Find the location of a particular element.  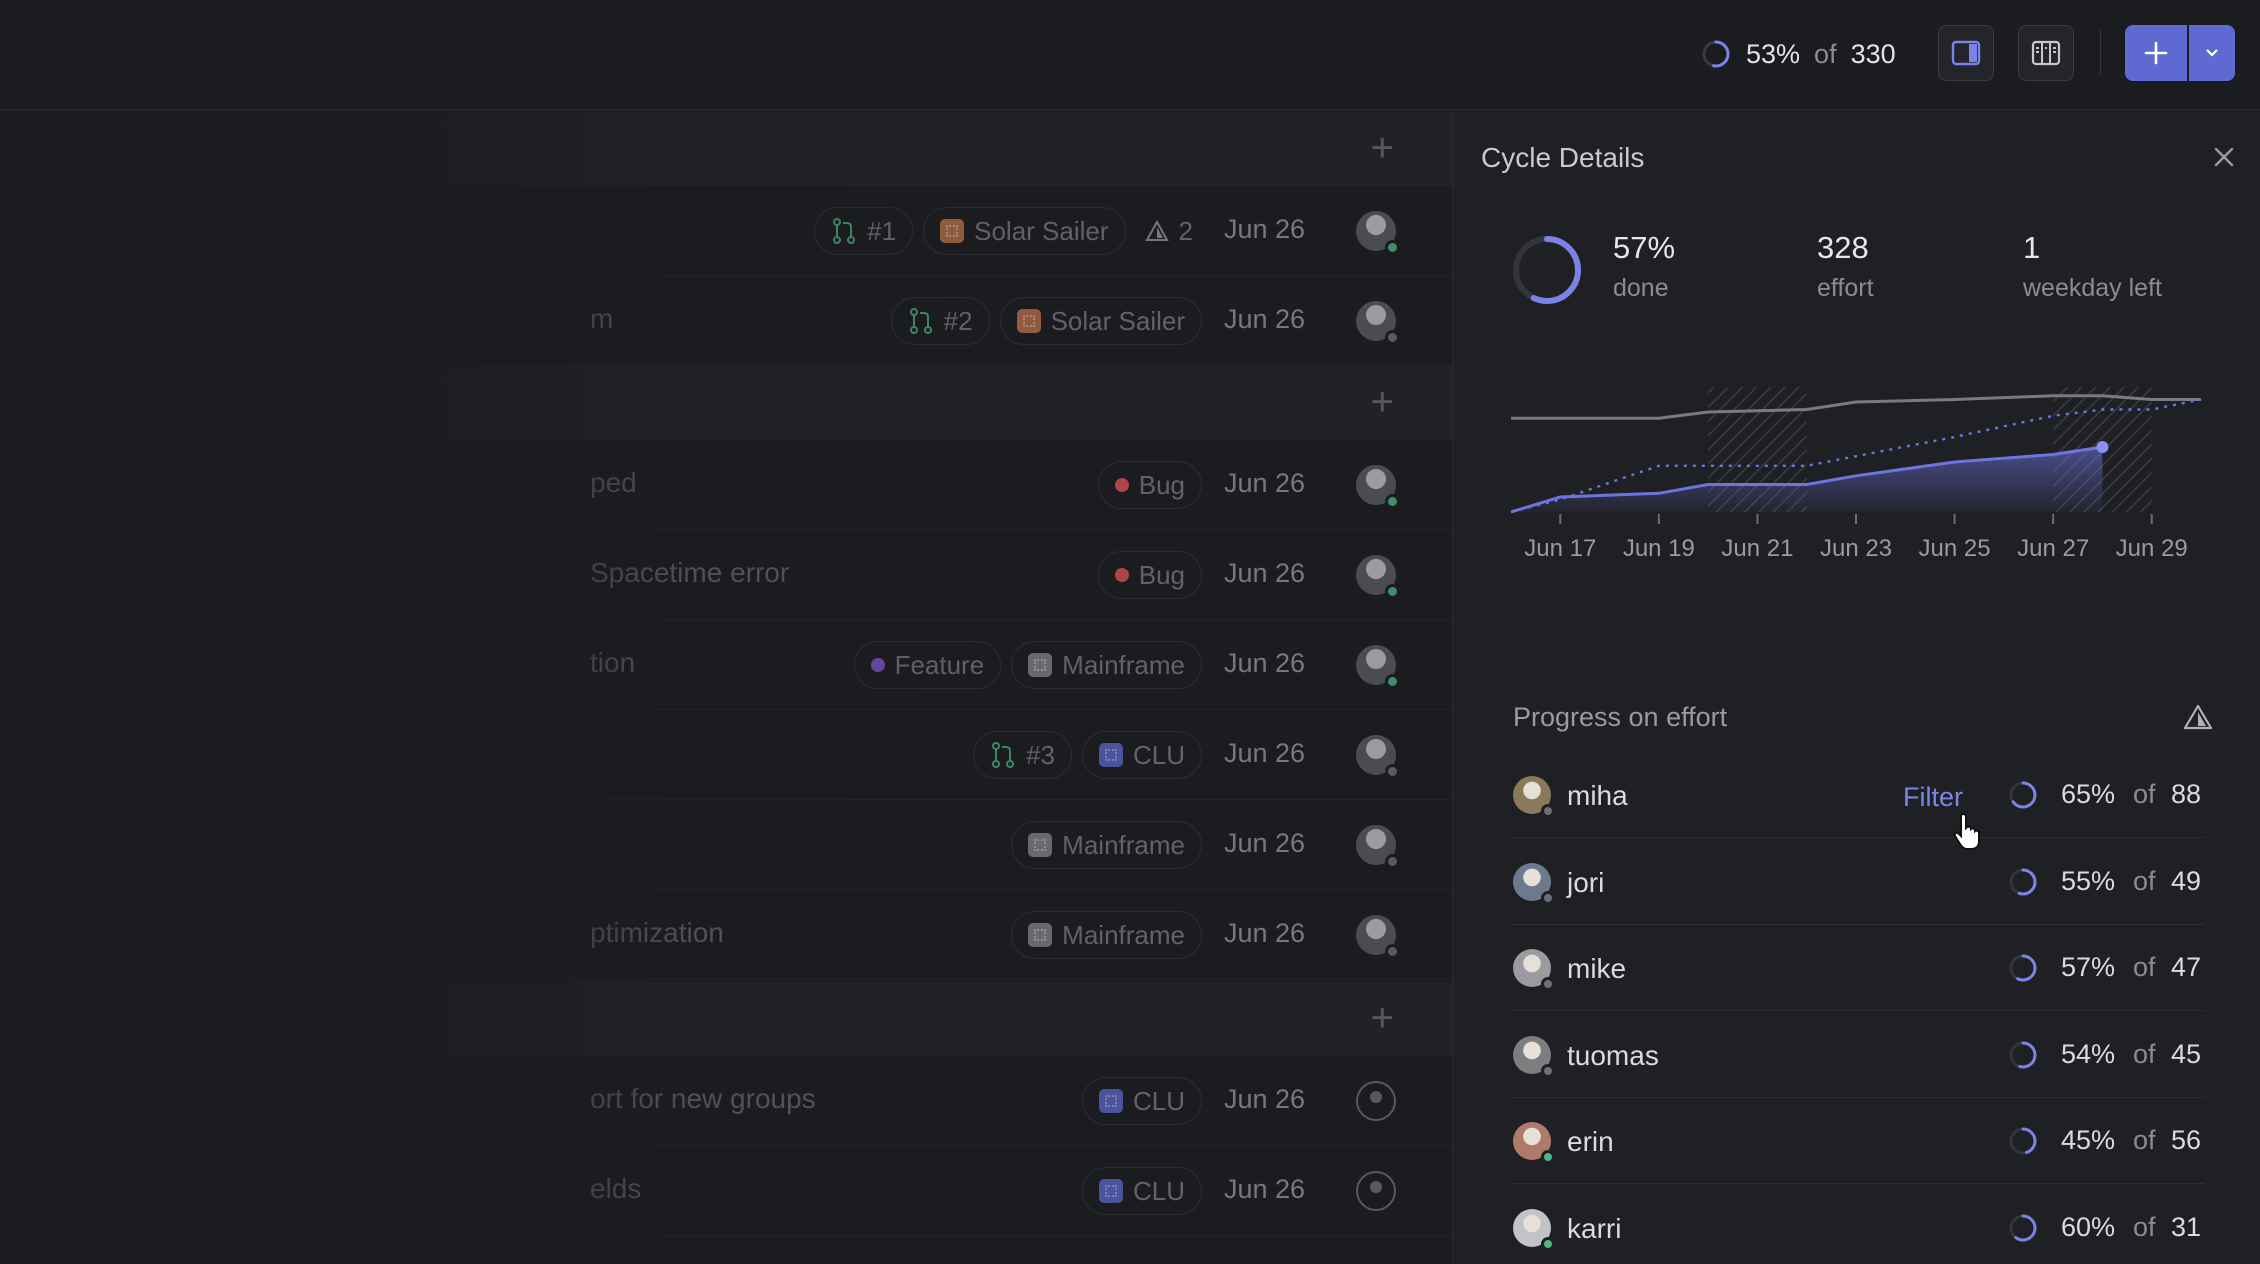

days-left-stat: 1 weekday left is located at coordinates (2092, 266).